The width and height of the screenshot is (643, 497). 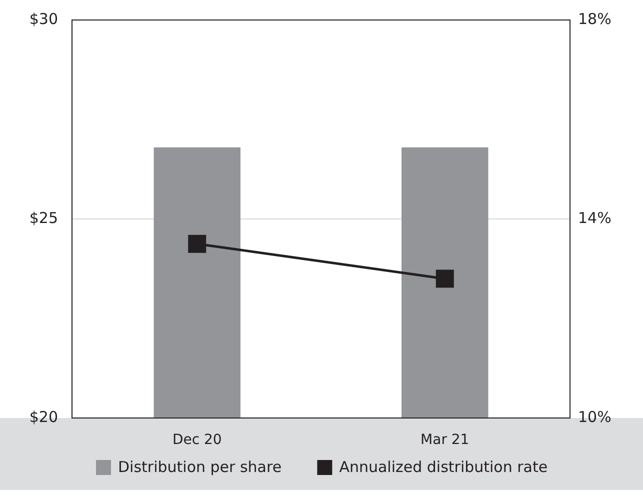 What do you see at coordinates (443, 467) in the screenshot?
I see `legend-label: Annualized distribution rate` at bounding box center [443, 467].